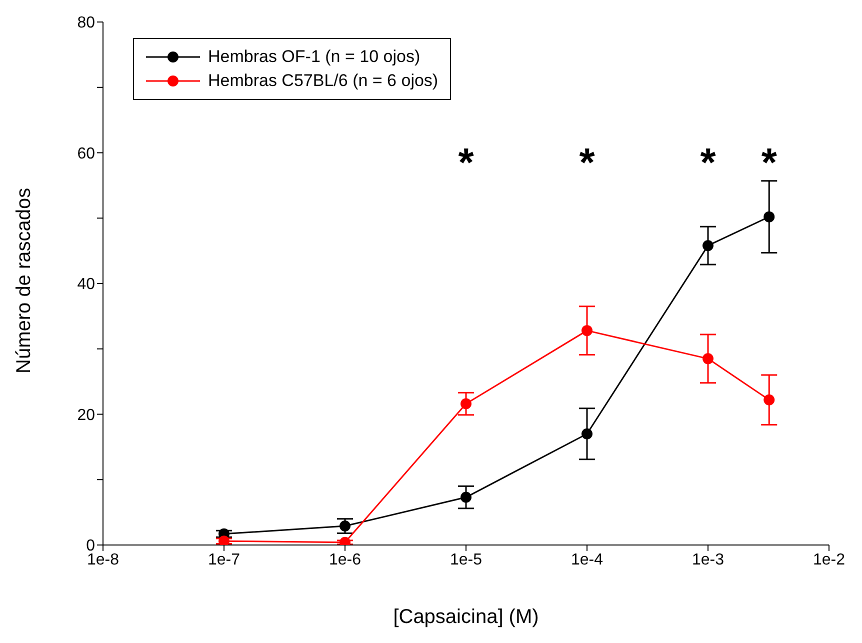 This screenshot has height=643, width=862. What do you see at coordinates (24, 281) in the screenshot?
I see `y-axis-title: Número de rascados` at bounding box center [24, 281].